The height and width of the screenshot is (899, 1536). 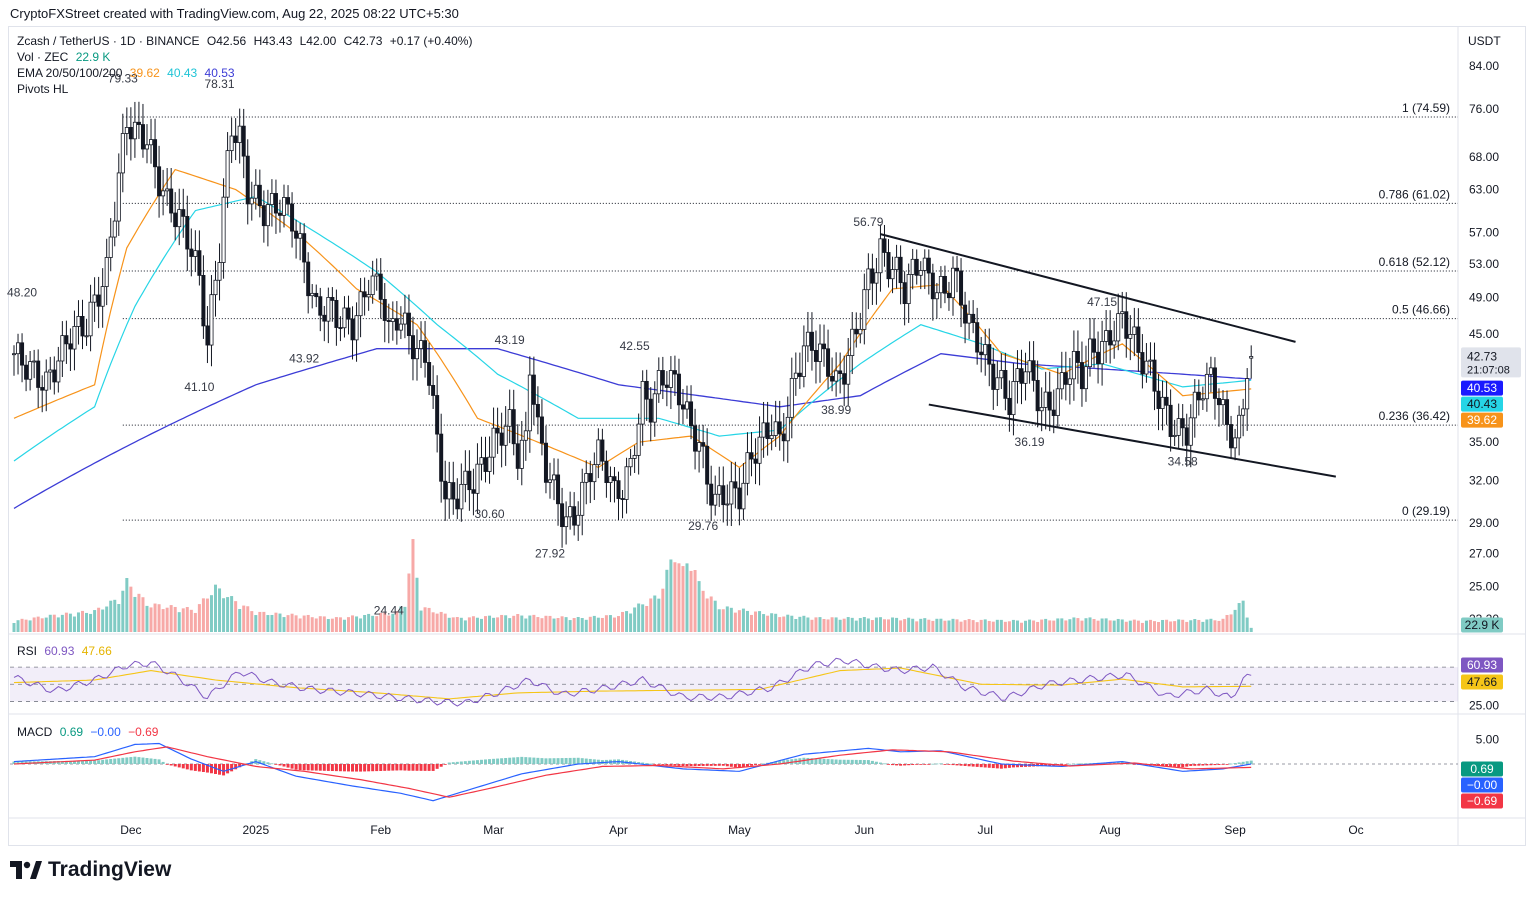 I want to click on rsi-legend: RSI 60.93 47.66, so click(x=66, y=651).